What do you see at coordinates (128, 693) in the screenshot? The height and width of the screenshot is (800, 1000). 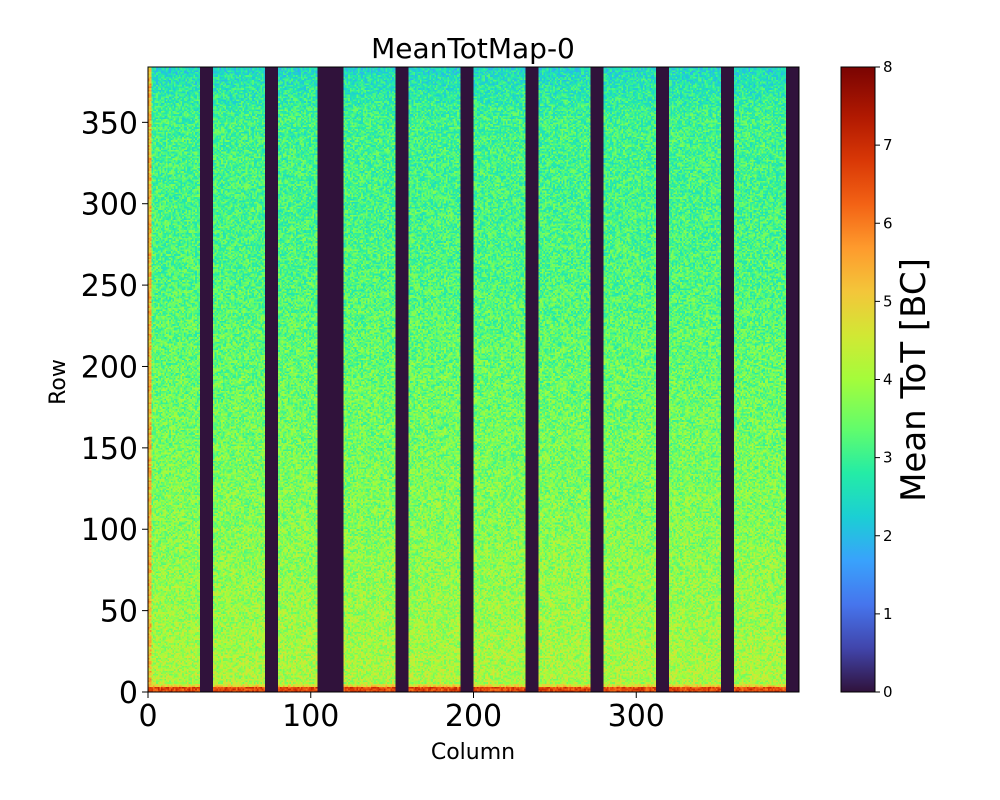 I see `y-tick-label: 0` at bounding box center [128, 693].